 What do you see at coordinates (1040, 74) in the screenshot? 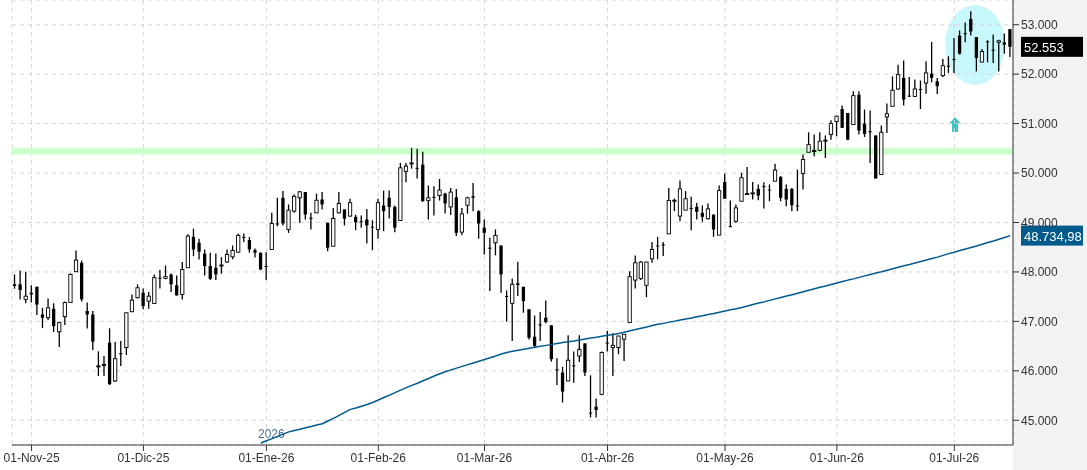
I see `y-tick-label: 52.000` at bounding box center [1040, 74].